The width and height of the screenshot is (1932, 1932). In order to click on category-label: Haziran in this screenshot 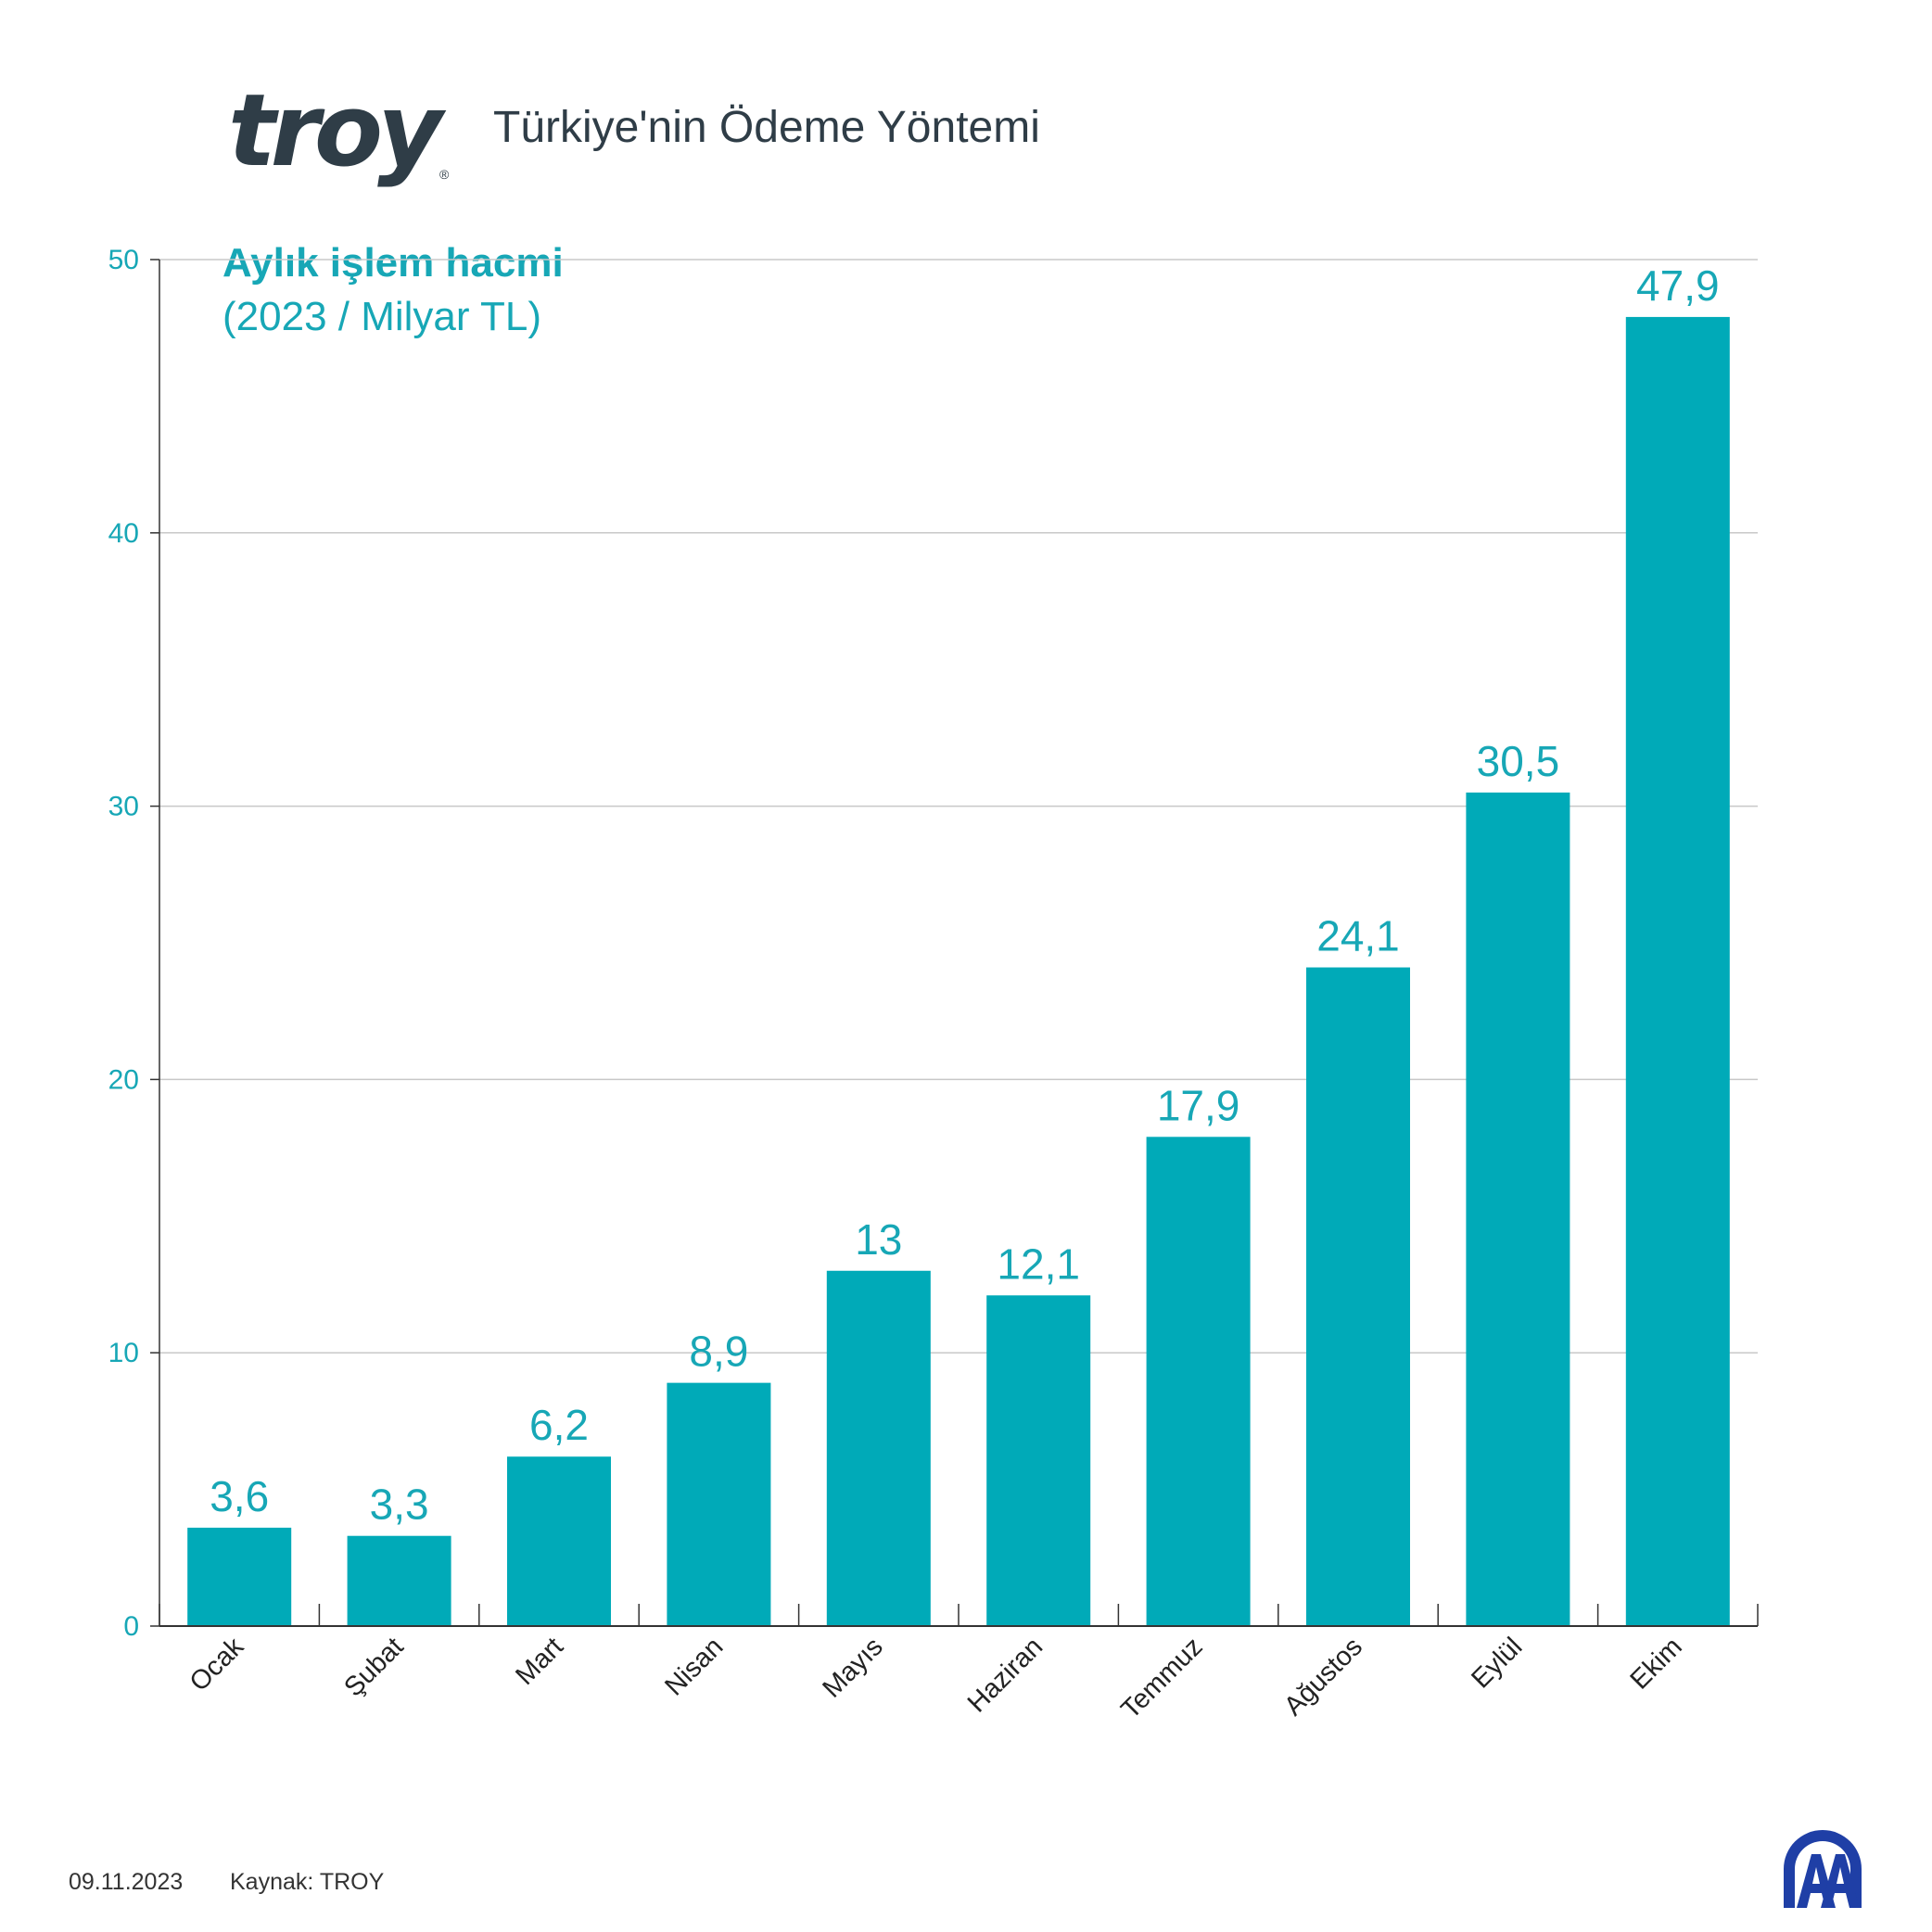, I will do `click(1005, 1675)`.